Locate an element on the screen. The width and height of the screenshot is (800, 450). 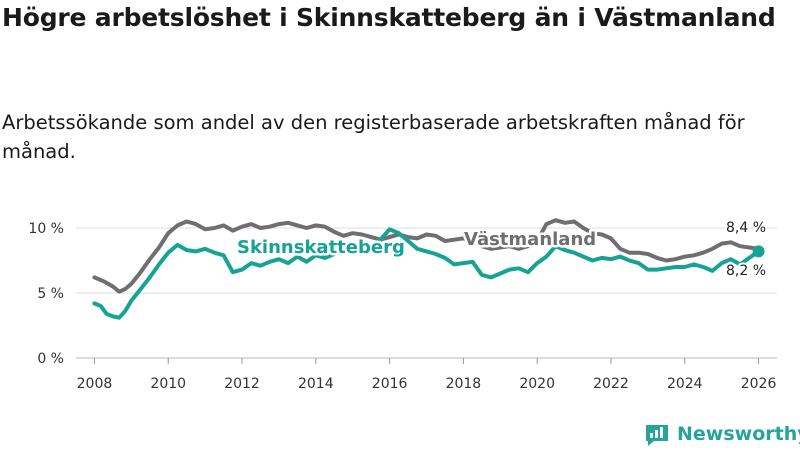
newsworthy-logo-icon is located at coordinates (657, 435).